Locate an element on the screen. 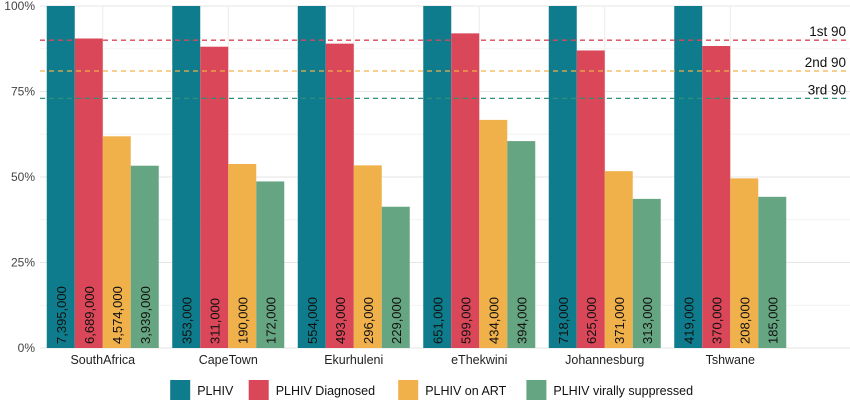  bar-value-label: 7,395,000 is located at coordinates (61, 315).